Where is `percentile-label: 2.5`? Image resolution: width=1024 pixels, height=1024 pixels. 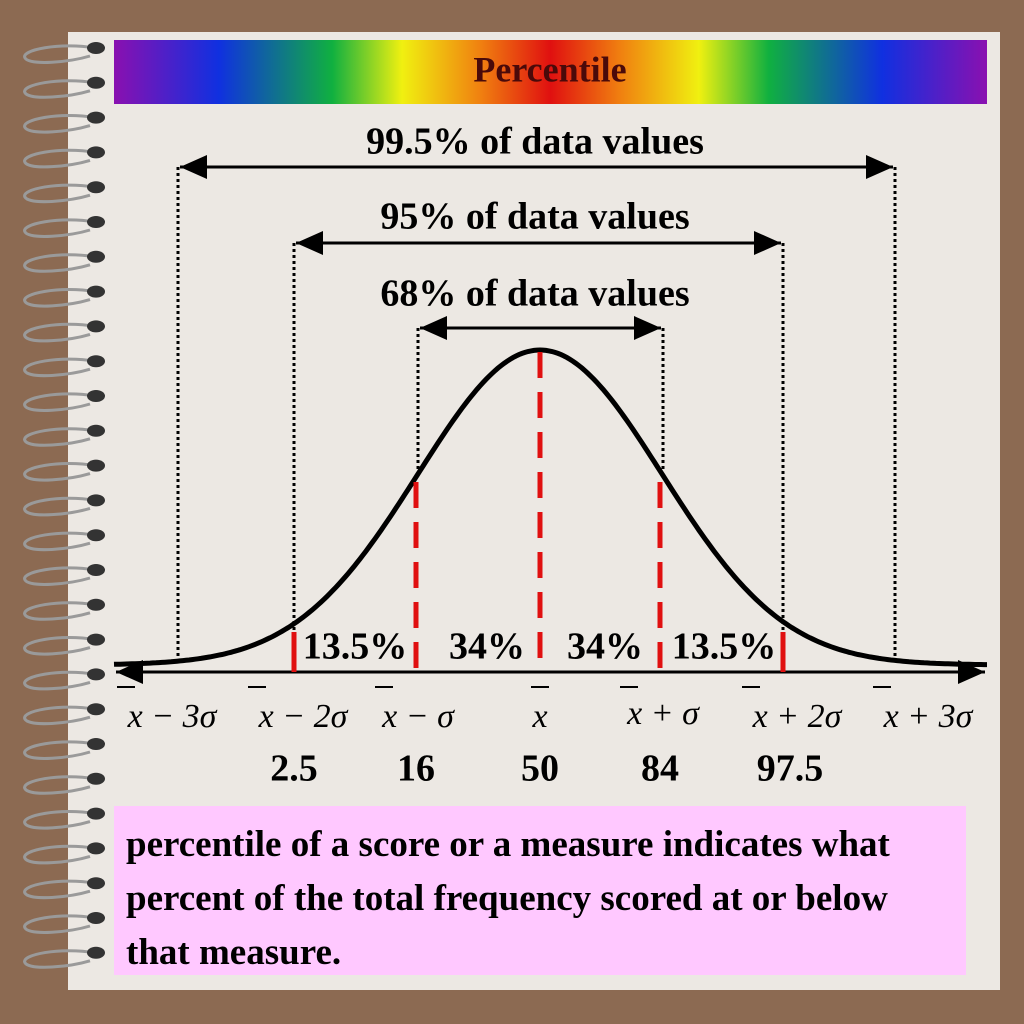
percentile-label: 2.5 is located at coordinates (294, 769).